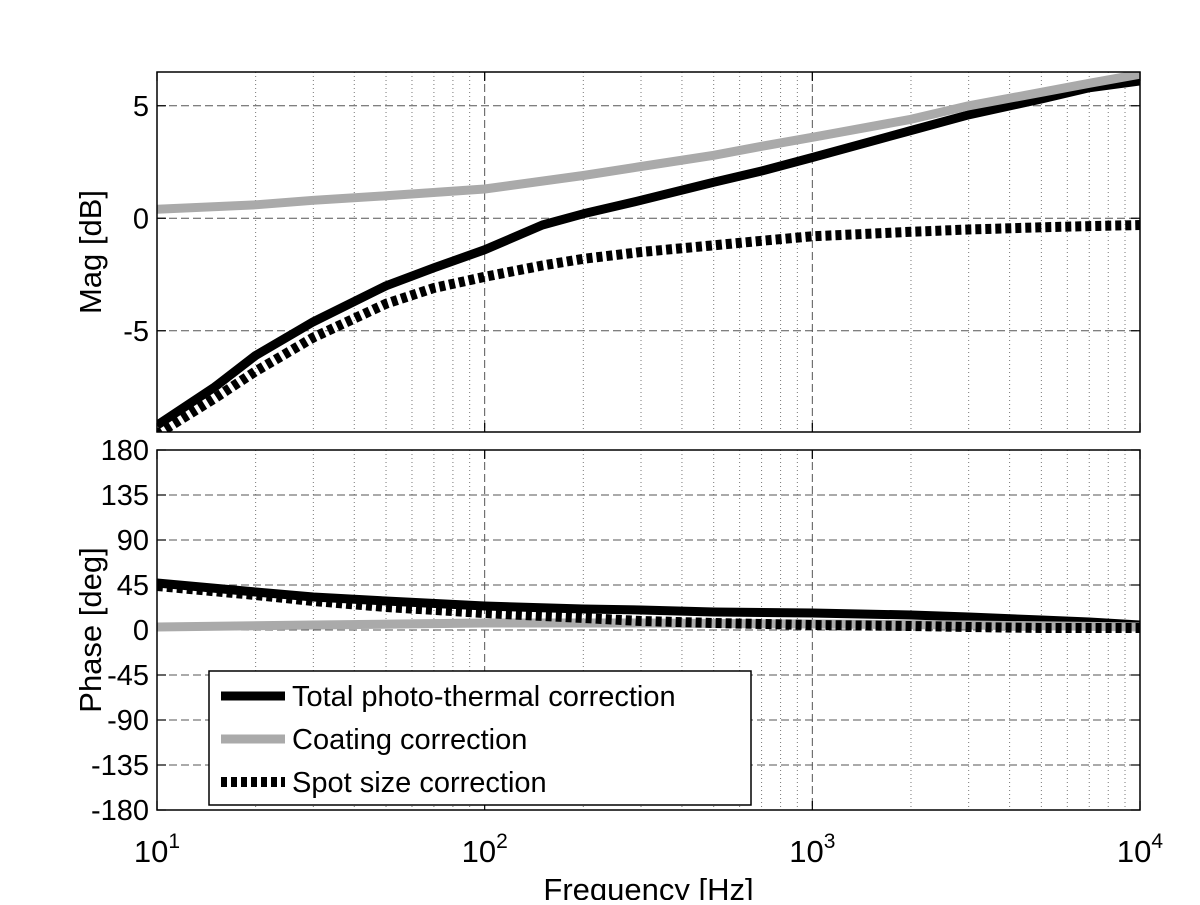 The height and width of the screenshot is (905, 1200). I want to click on y-tick-label: -5, so click(136, 332).